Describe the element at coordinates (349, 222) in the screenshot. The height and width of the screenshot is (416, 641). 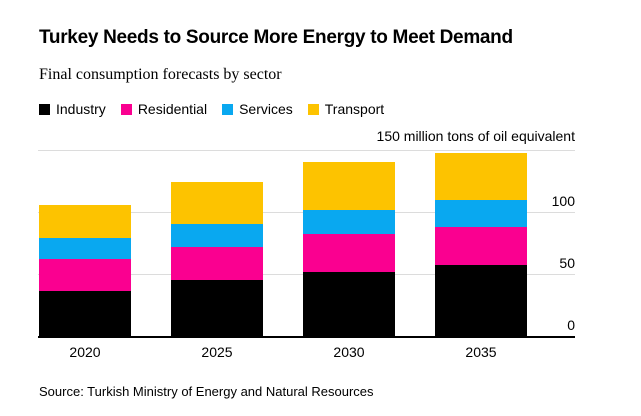
I see `bar-segment-2030-services` at that location.